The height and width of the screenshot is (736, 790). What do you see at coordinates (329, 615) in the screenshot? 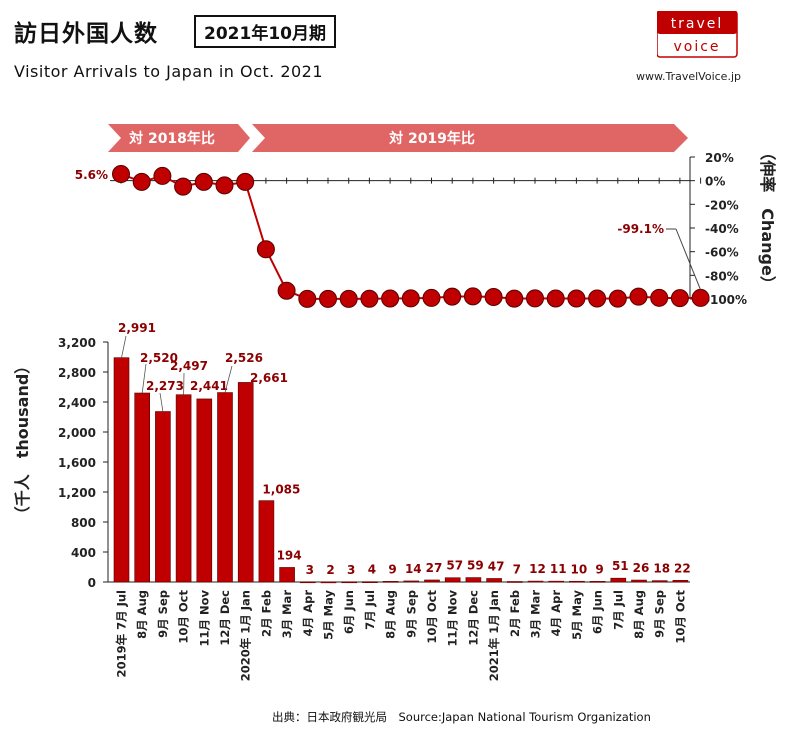
I see `bar-x-tick-label: 5月 May` at bounding box center [329, 615].